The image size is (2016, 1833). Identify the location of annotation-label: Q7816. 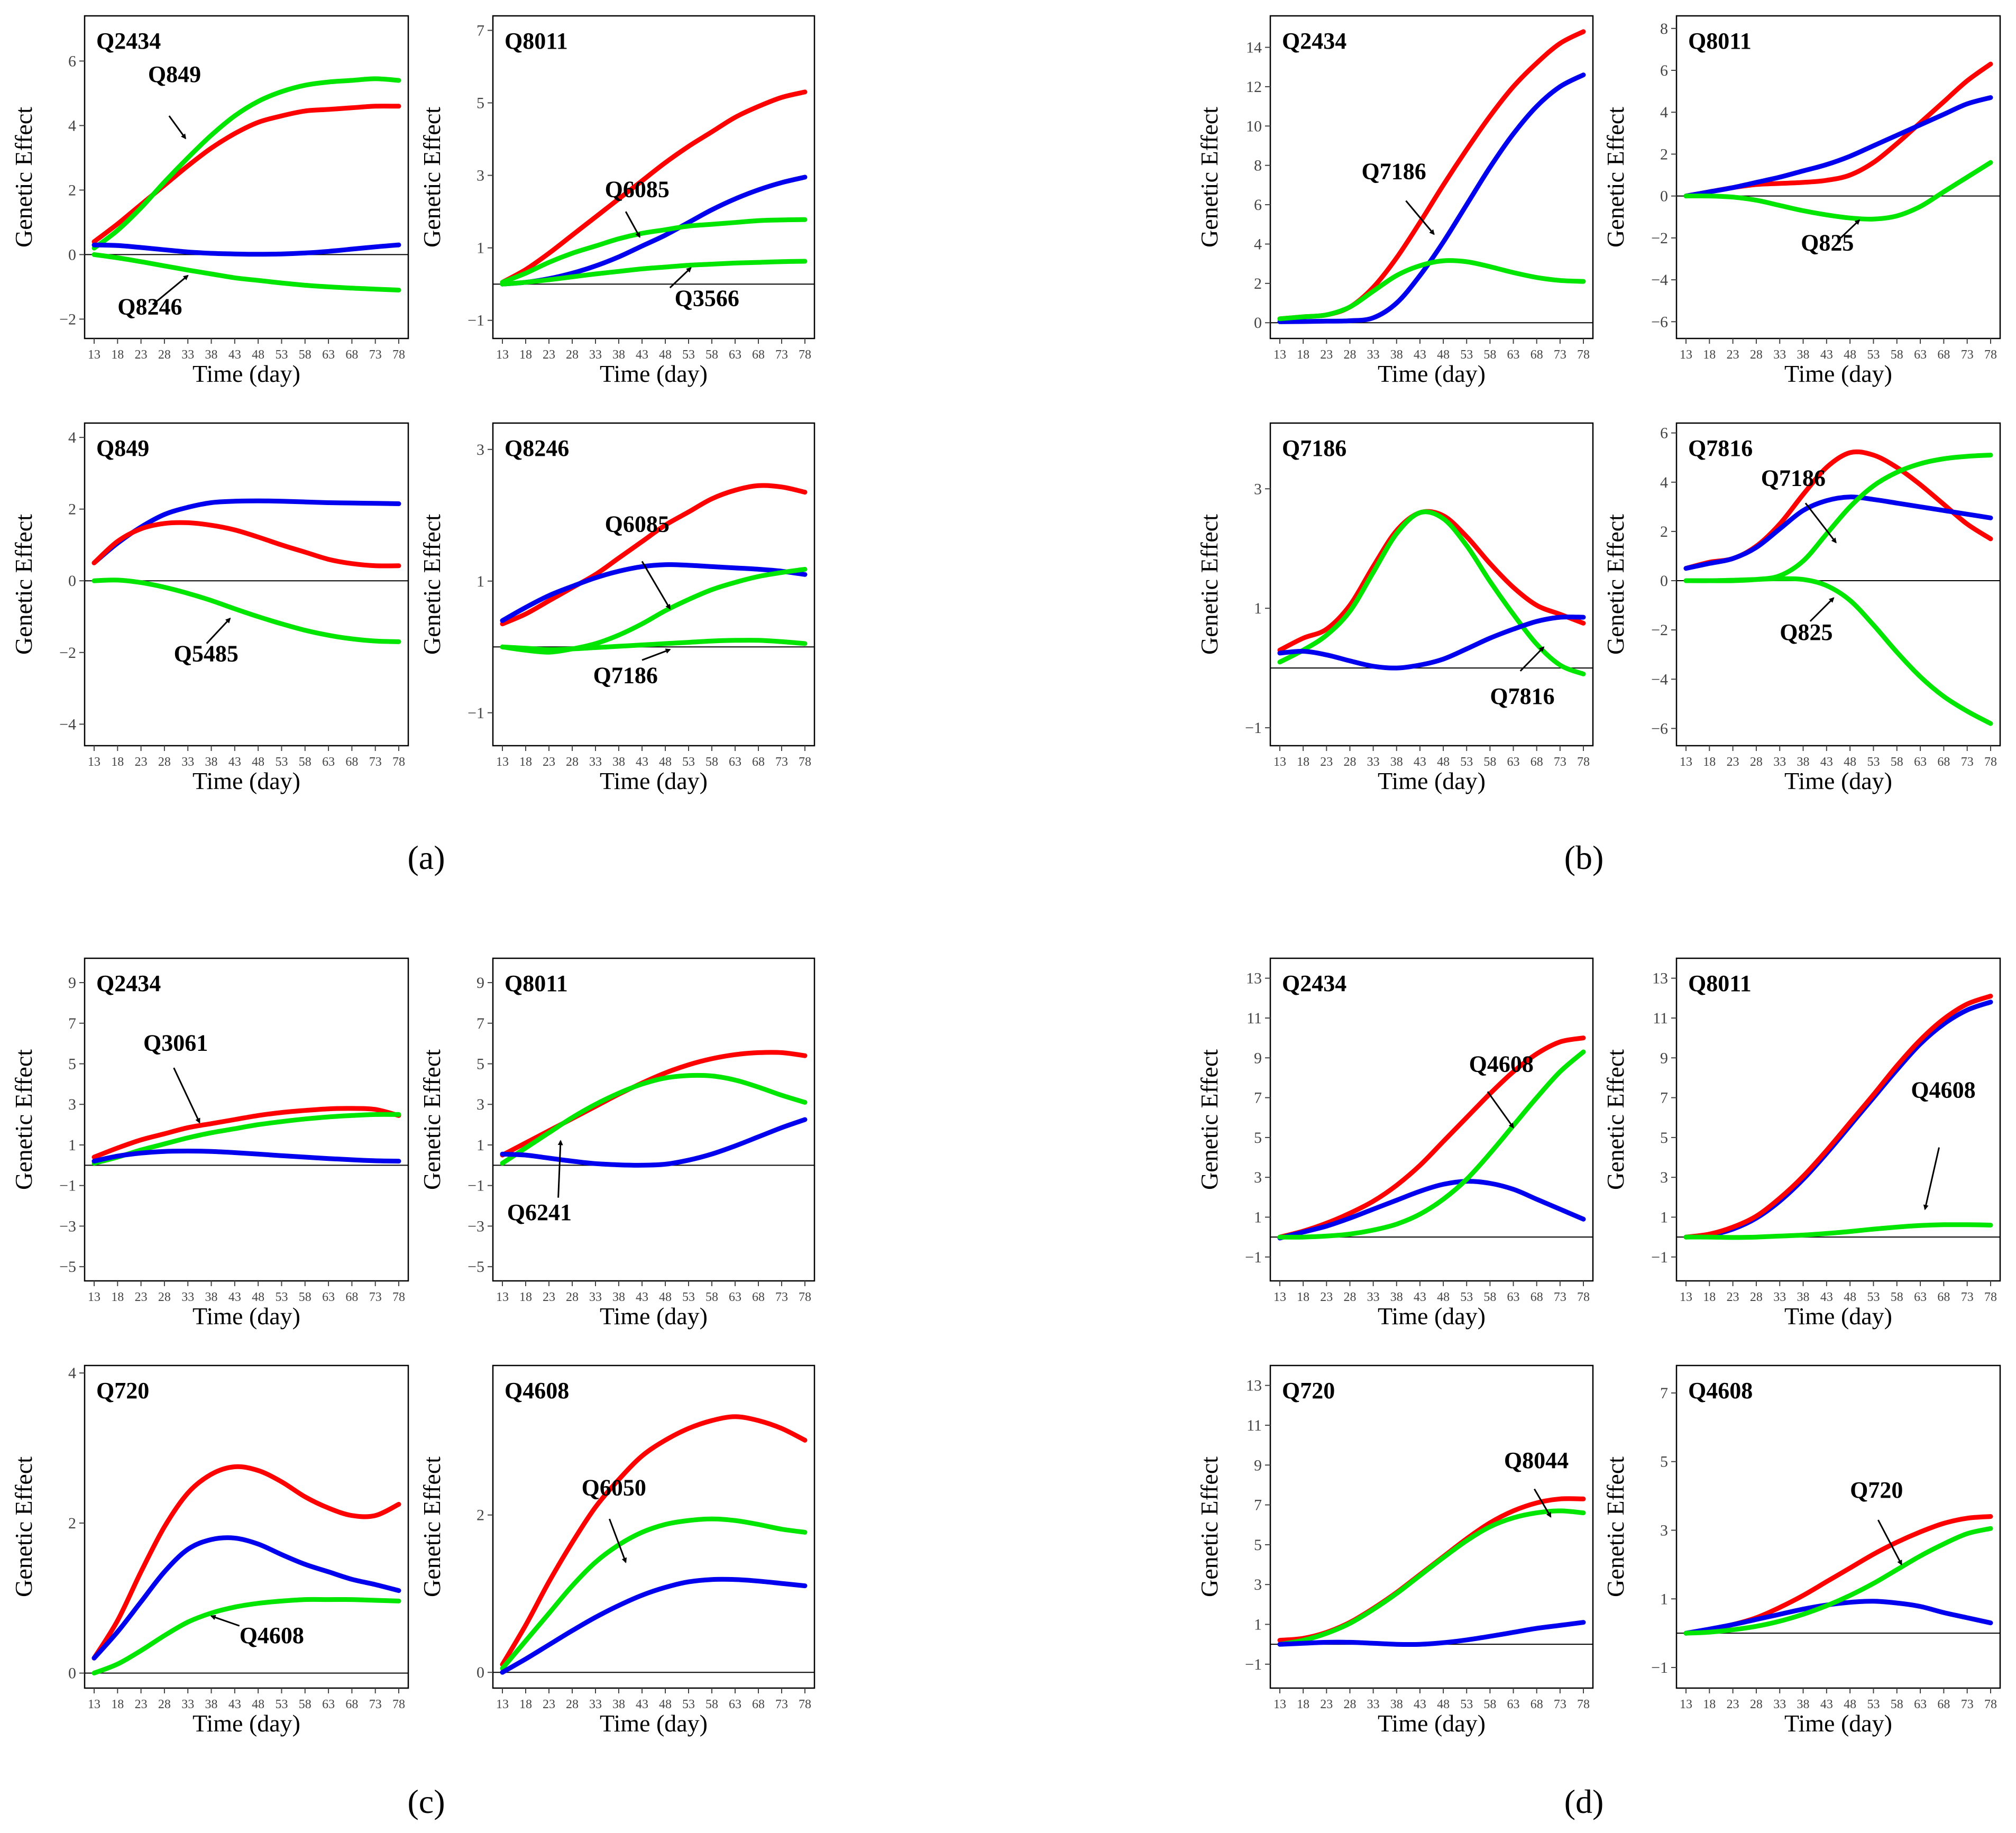
(1522, 696).